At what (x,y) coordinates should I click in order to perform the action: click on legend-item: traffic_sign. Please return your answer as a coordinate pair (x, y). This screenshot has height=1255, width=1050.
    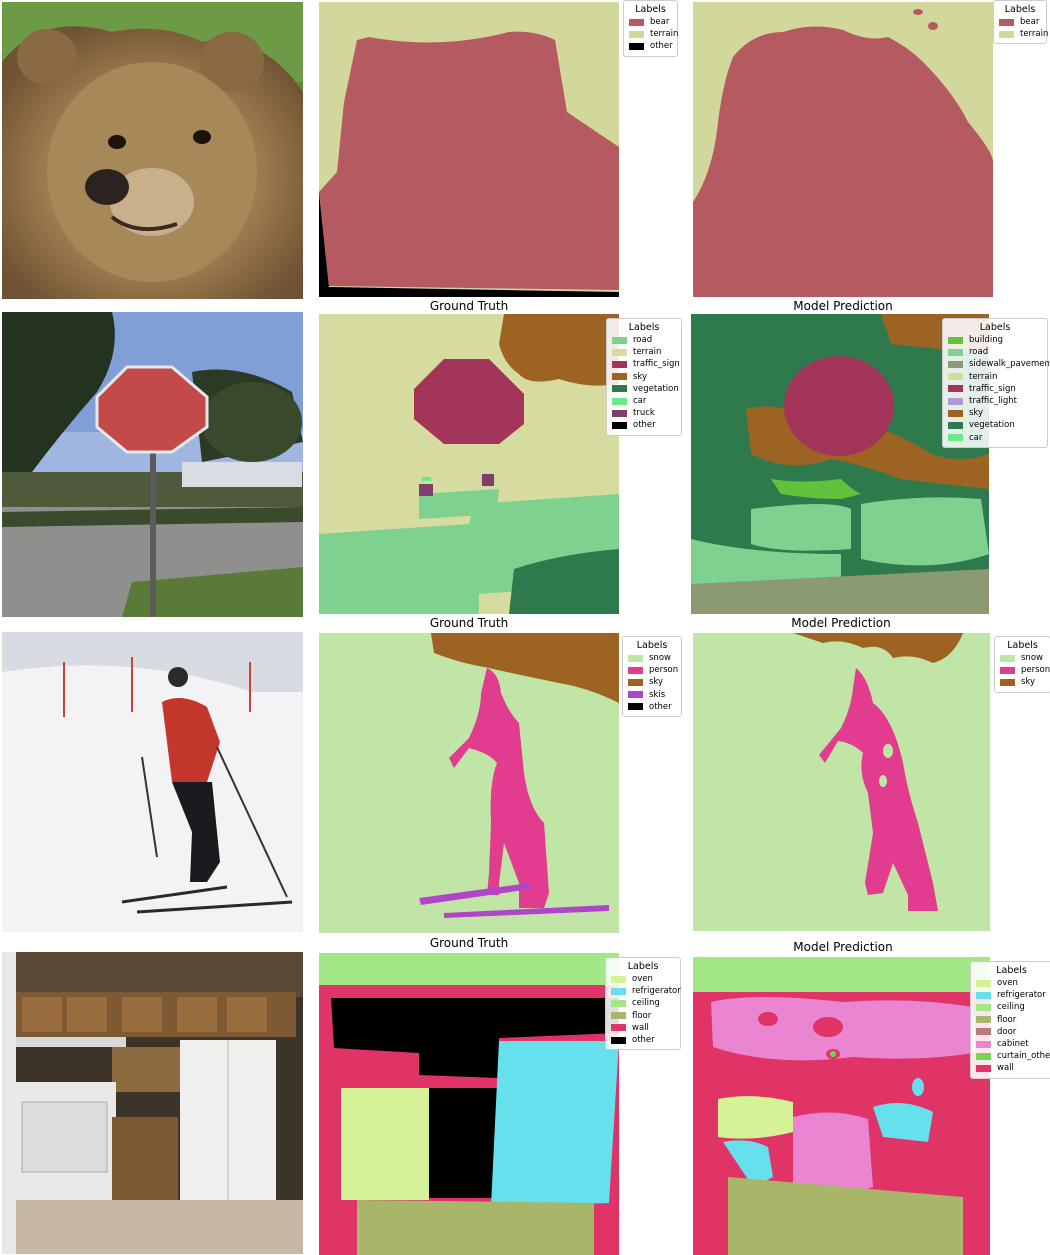
    Looking at the image, I should click on (995, 389).